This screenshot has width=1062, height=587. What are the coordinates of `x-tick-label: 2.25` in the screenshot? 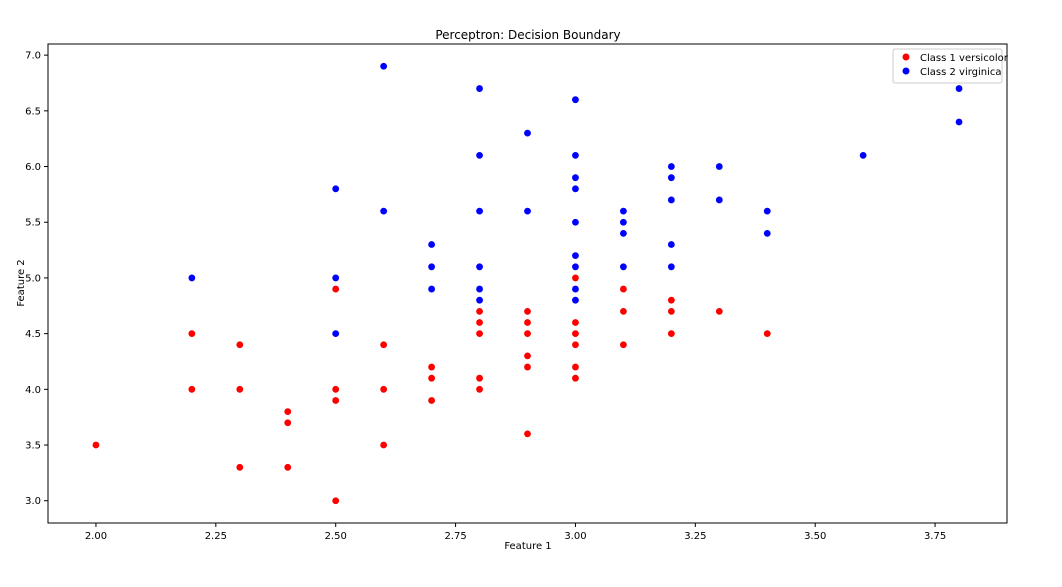 It's located at (216, 536).